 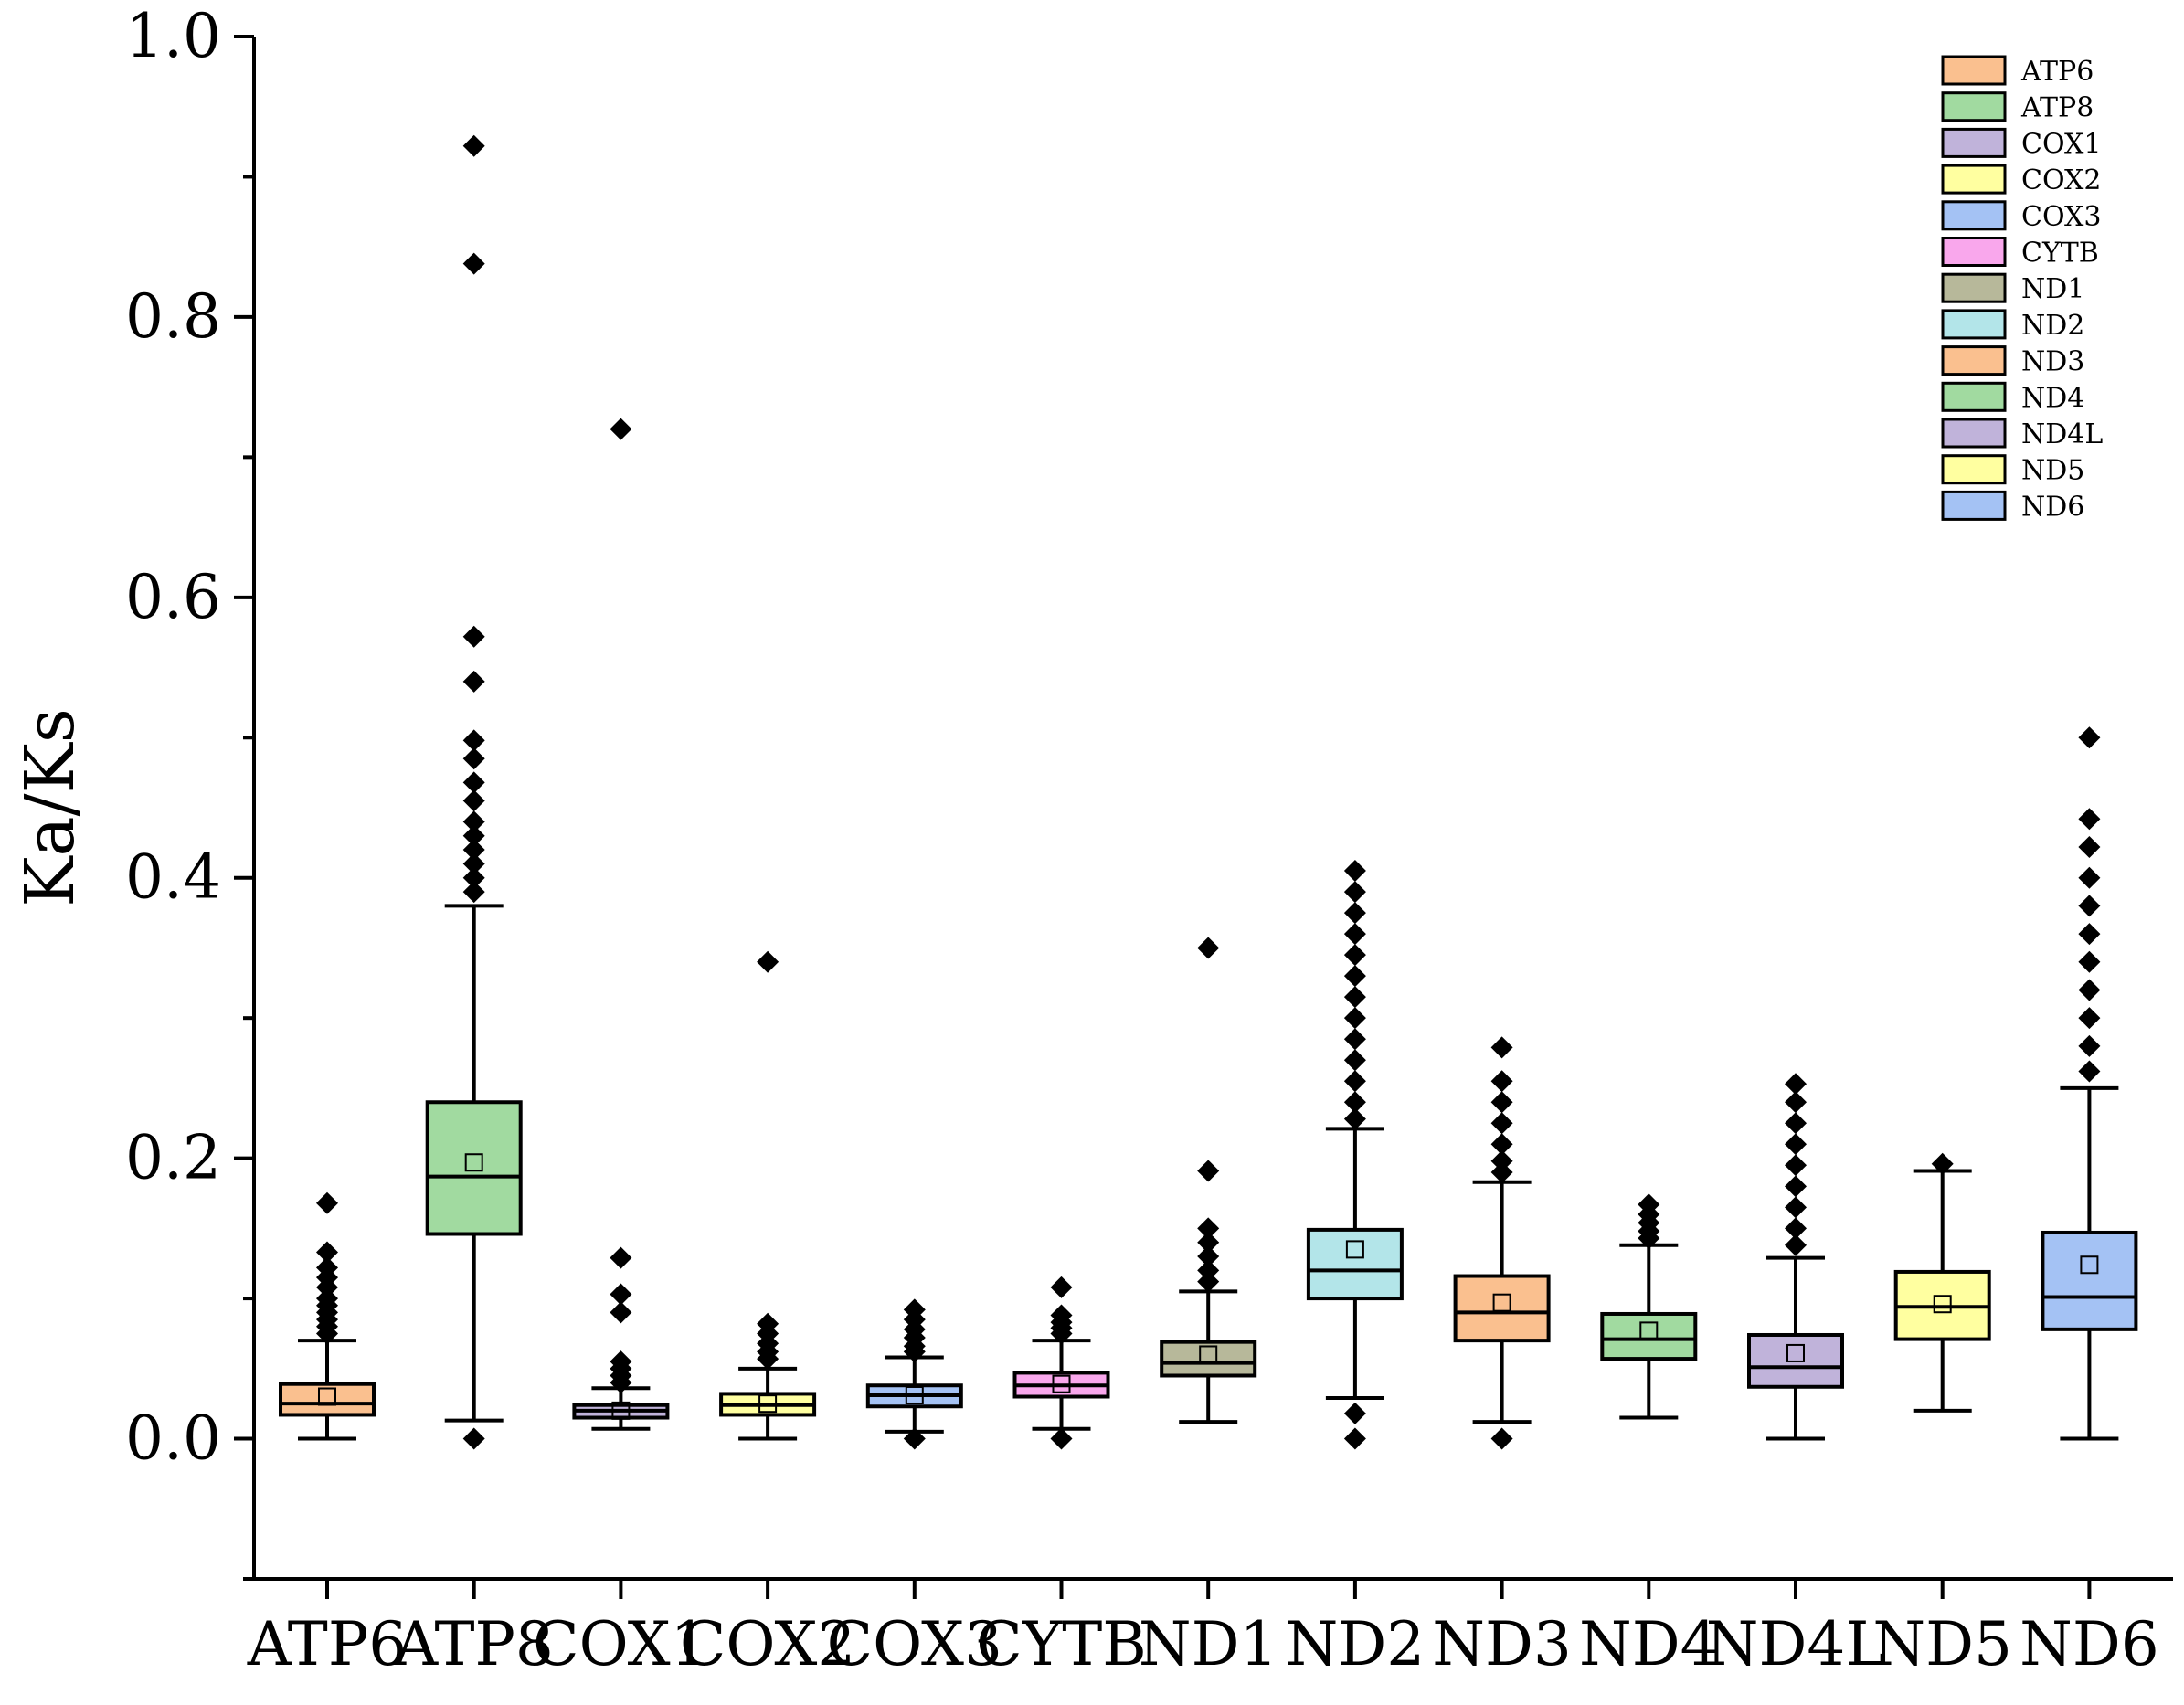 What do you see at coordinates (173, 597) in the screenshot?
I see `y-tick-label: 0.6` at bounding box center [173, 597].